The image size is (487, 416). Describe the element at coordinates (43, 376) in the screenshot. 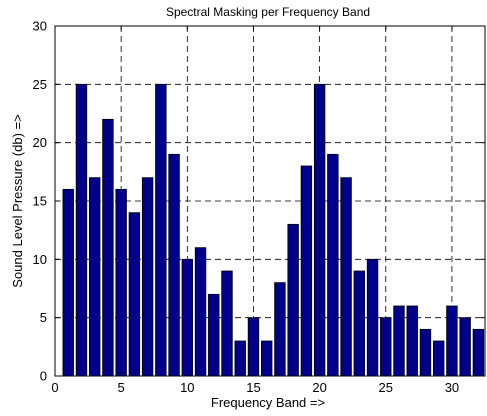

I see `y-tick-label-0: 0` at that location.